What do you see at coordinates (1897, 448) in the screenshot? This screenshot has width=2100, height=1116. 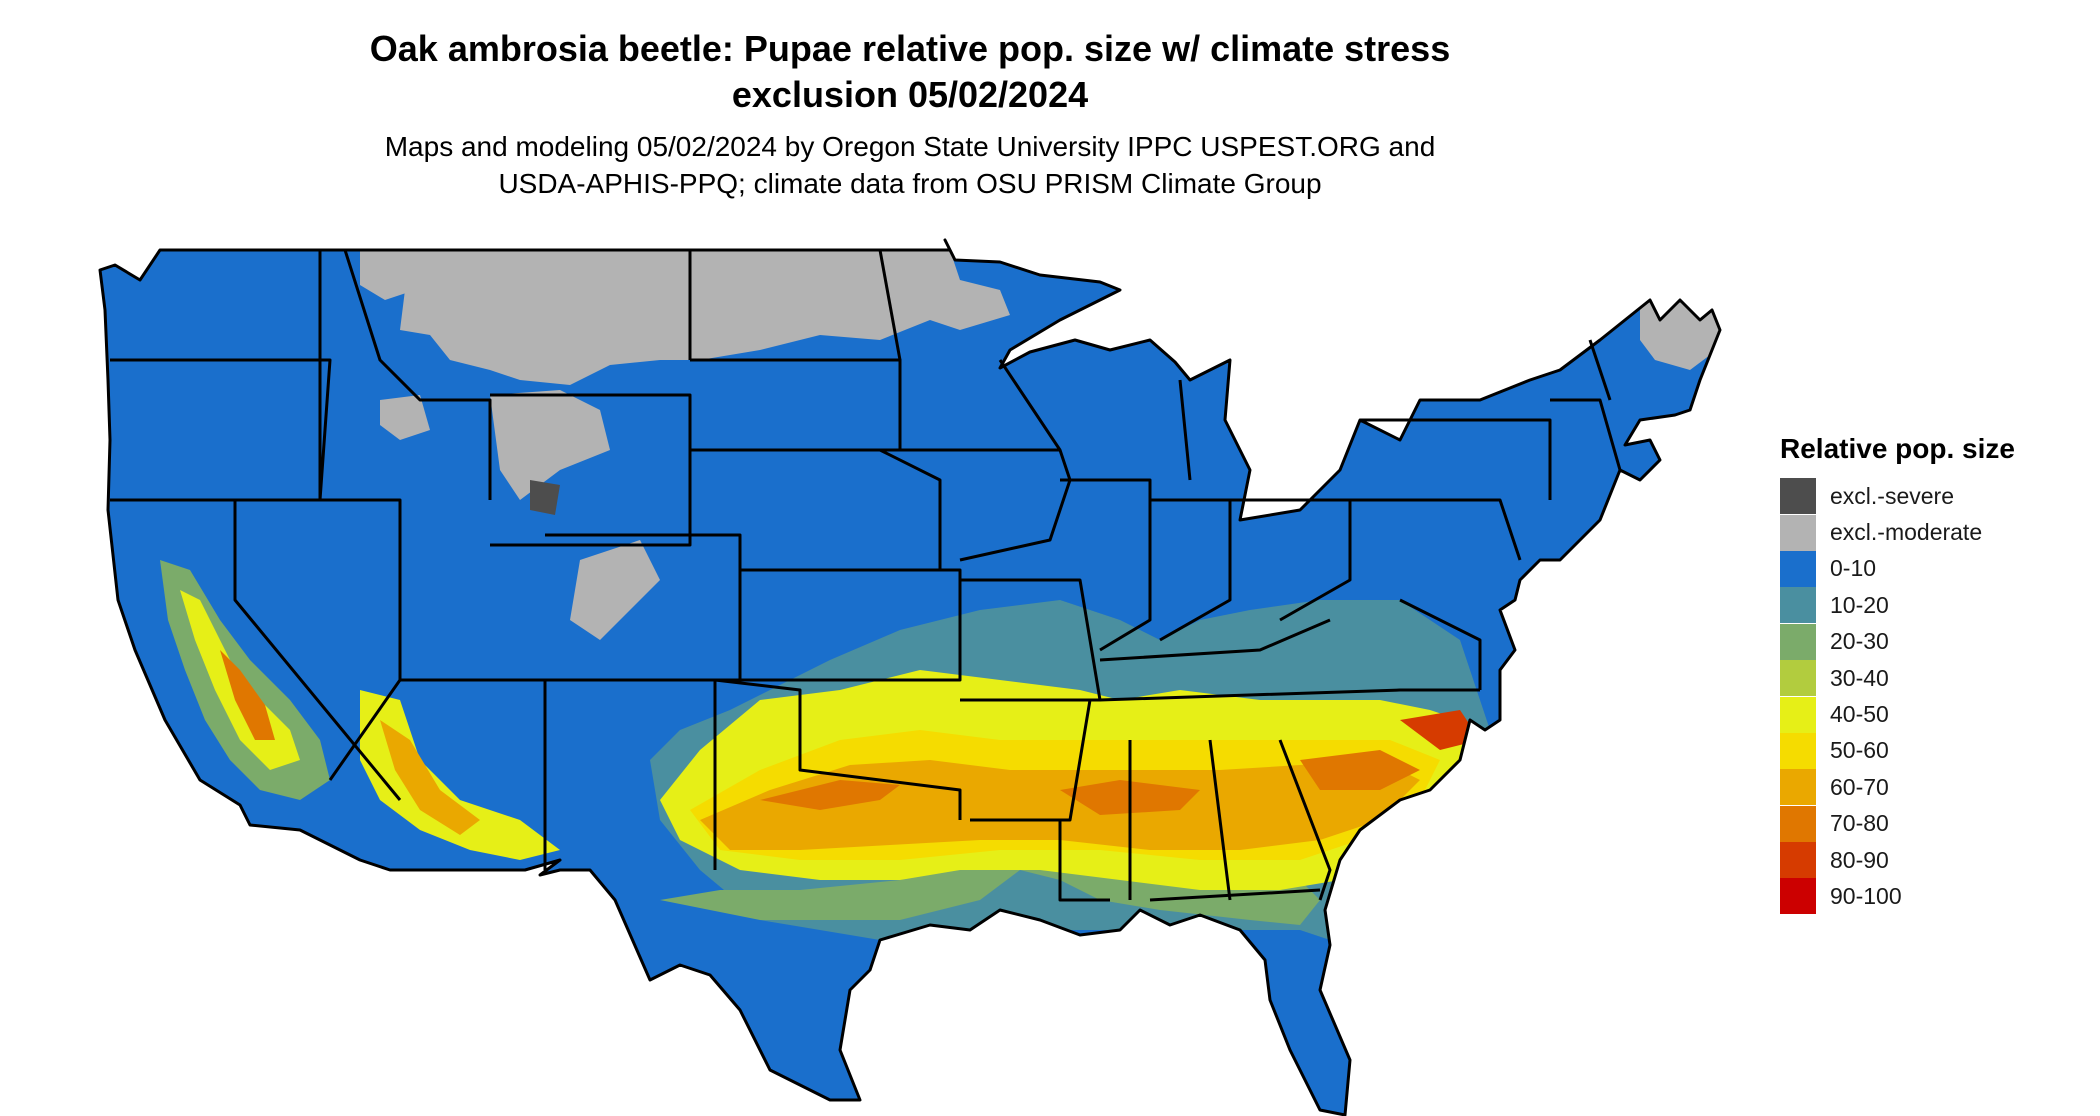 I see `legend-title: Relative pop. size` at bounding box center [1897, 448].